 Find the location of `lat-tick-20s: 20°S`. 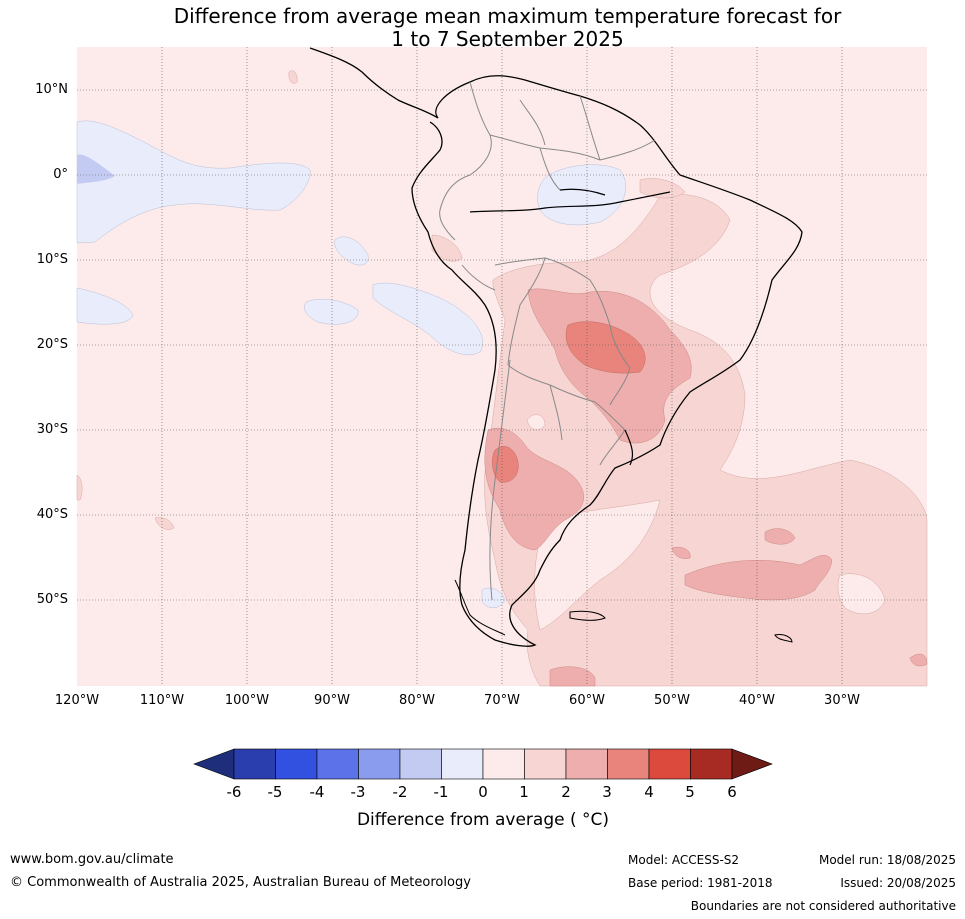

lat-tick-20s: 20°S is located at coordinates (52, 344).